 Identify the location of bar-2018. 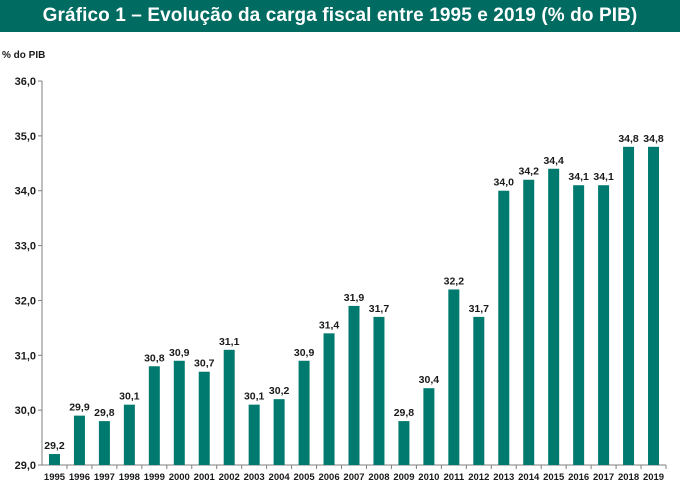
(629, 306).